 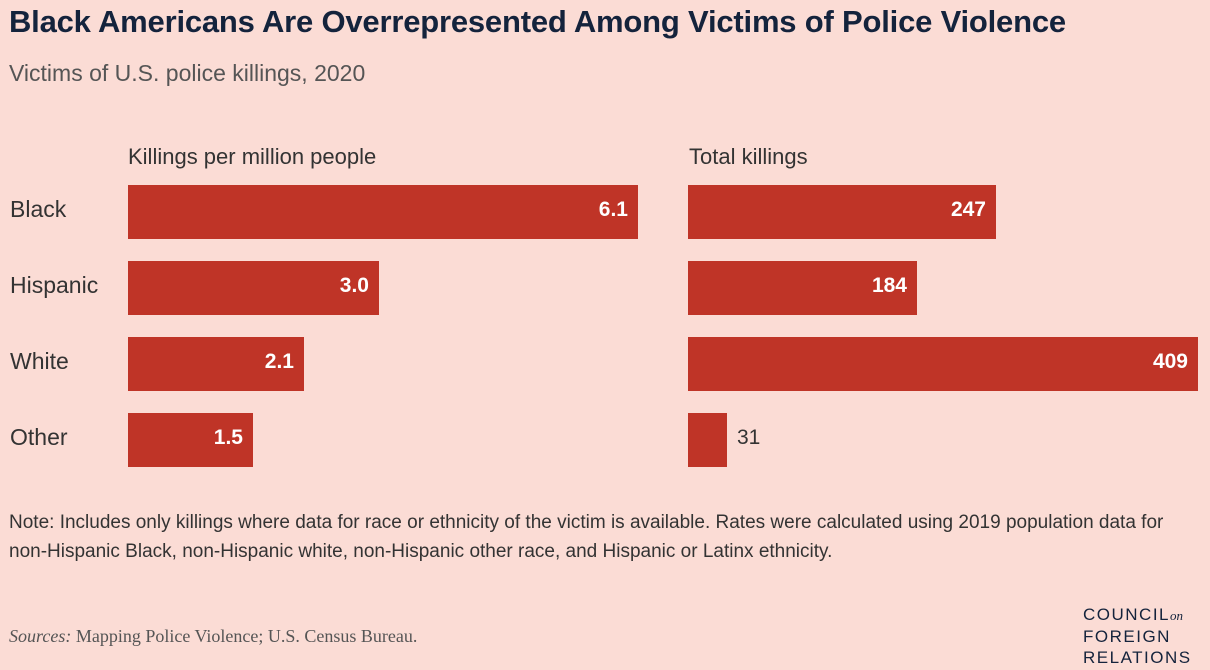 What do you see at coordinates (54, 285) in the screenshot?
I see `category-label-hispanic: Hispanic` at bounding box center [54, 285].